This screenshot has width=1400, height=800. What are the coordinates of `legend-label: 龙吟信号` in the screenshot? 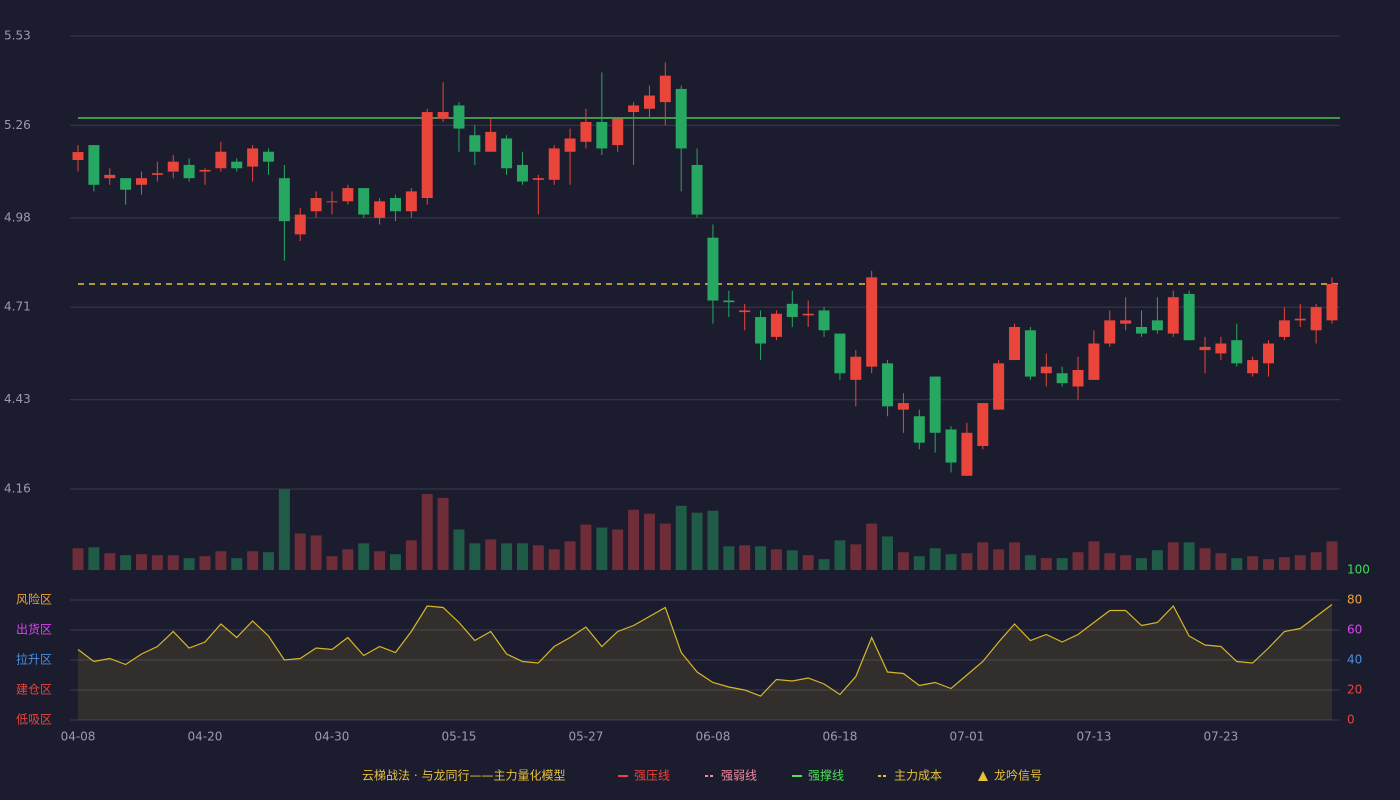 It's located at (1018, 775).